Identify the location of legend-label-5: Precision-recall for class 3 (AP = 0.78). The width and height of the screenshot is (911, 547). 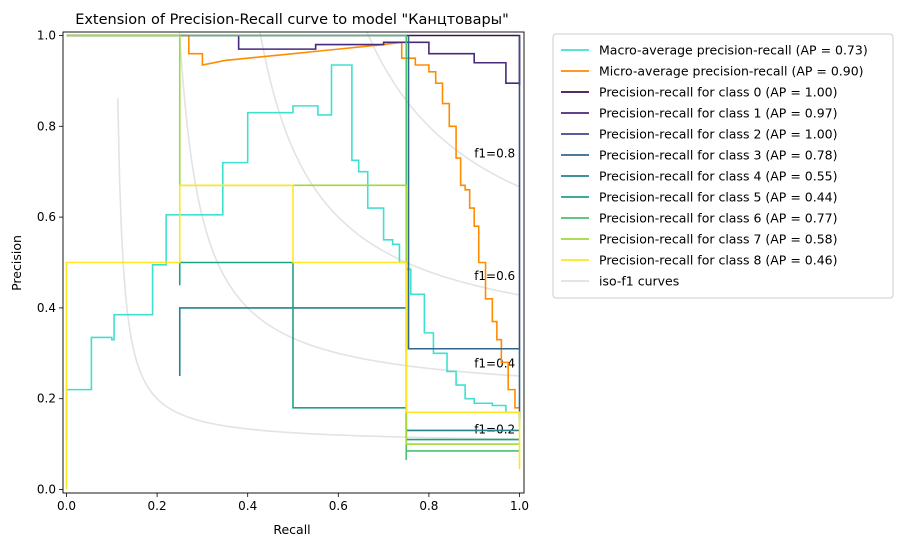
(718, 155).